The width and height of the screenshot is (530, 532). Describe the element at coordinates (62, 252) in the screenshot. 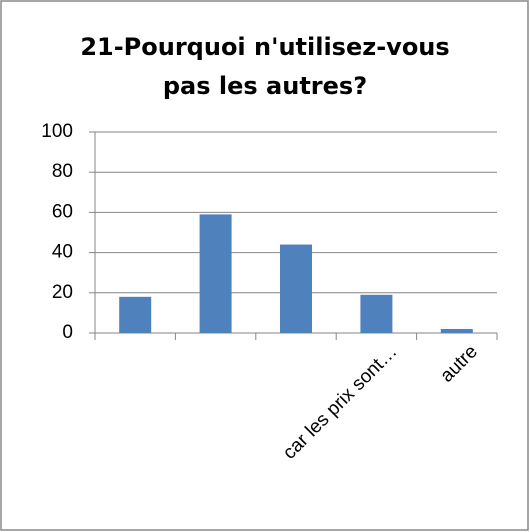

I see `y-tick-label: 40` at that location.